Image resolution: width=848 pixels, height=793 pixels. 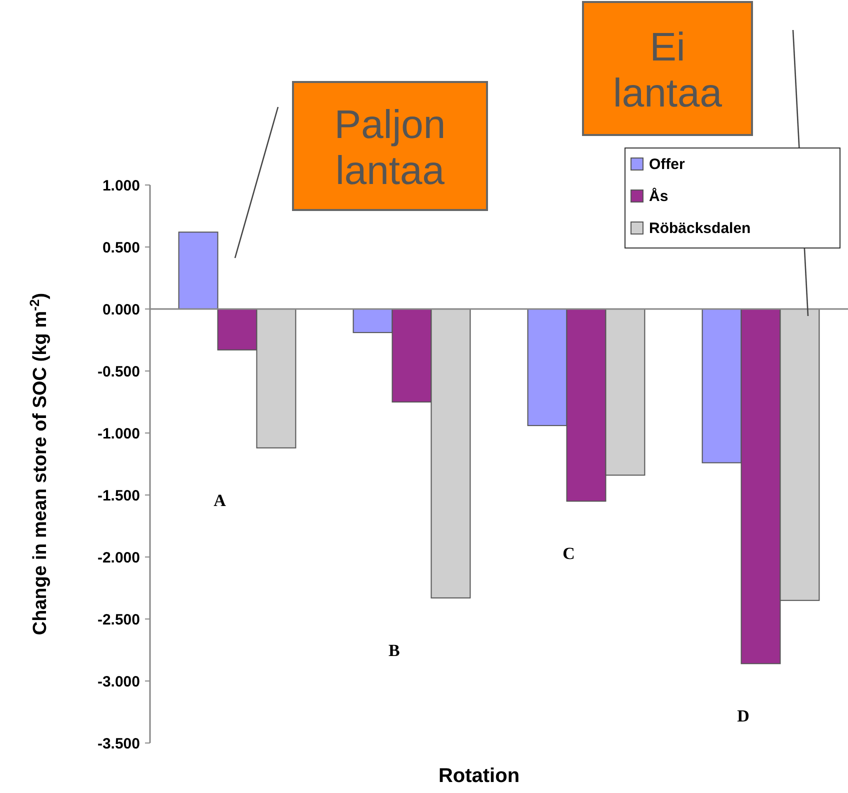 I want to click on x-axis-title: Rotation, so click(x=479, y=776).